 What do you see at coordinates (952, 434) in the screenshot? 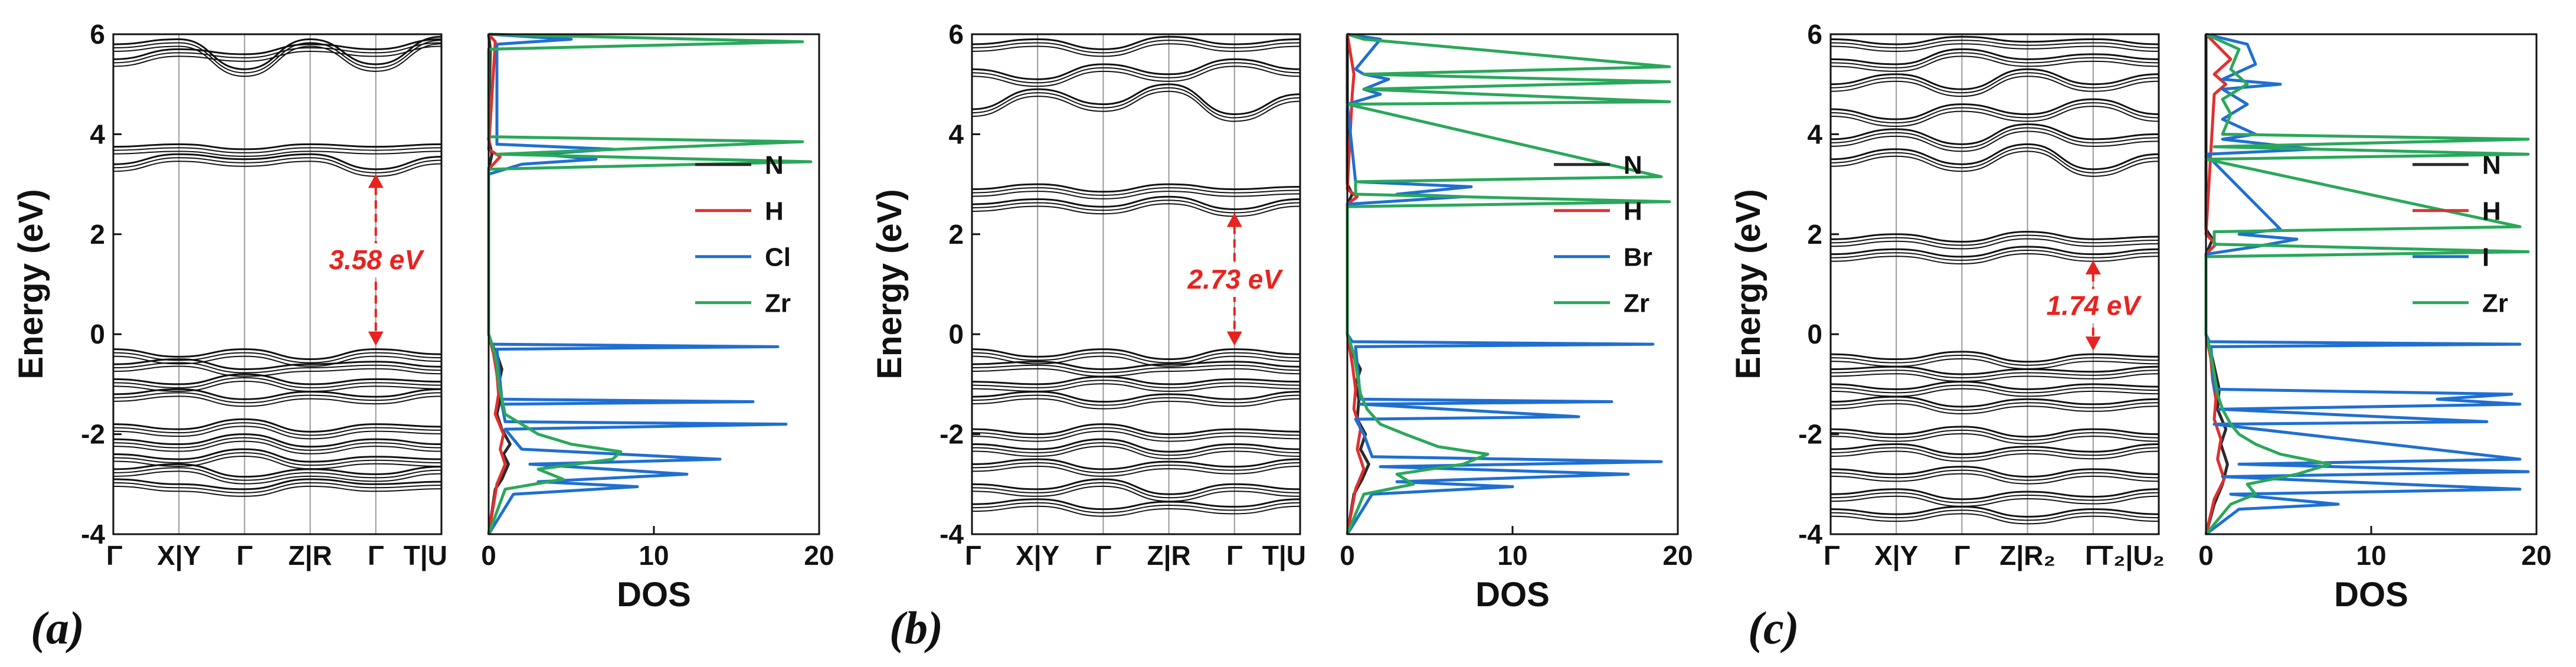
I see `y-tick-label: -2` at bounding box center [952, 434].